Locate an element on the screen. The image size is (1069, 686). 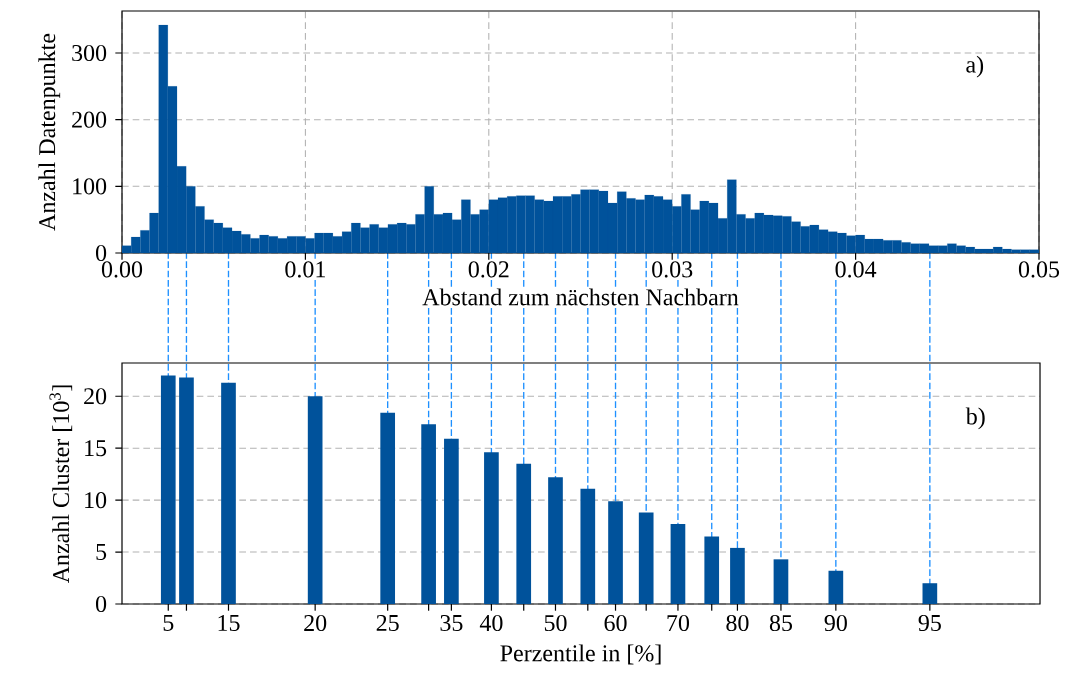
annotation: 50 is located at coordinates (555, 623).